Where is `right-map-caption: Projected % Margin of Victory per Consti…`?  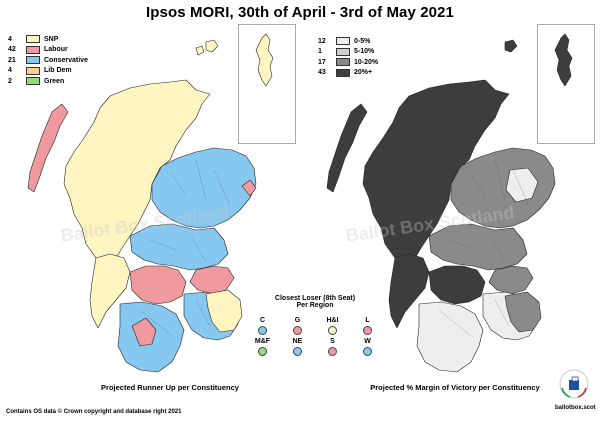
right-map-caption: Projected % Margin of Victory per Consti… is located at coordinates (455, 387).